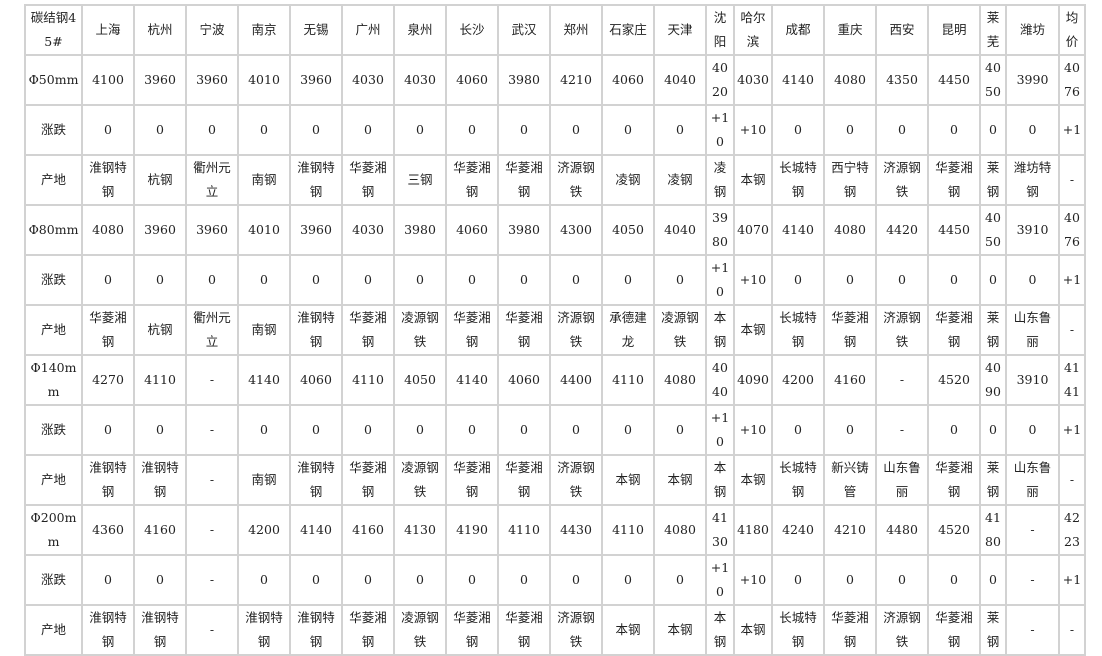 This screenshot has height=656, width=1102. I want to click on origin-cell: 本钢, so click(628, 630).